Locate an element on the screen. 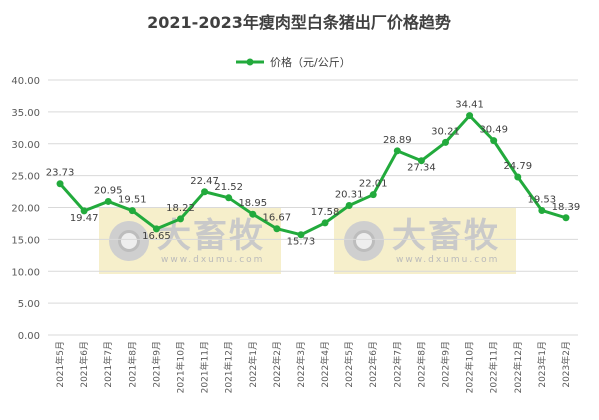 This screenshot has height=420, width=599. data-label: 20.95 is located at coordinates (108, 190).